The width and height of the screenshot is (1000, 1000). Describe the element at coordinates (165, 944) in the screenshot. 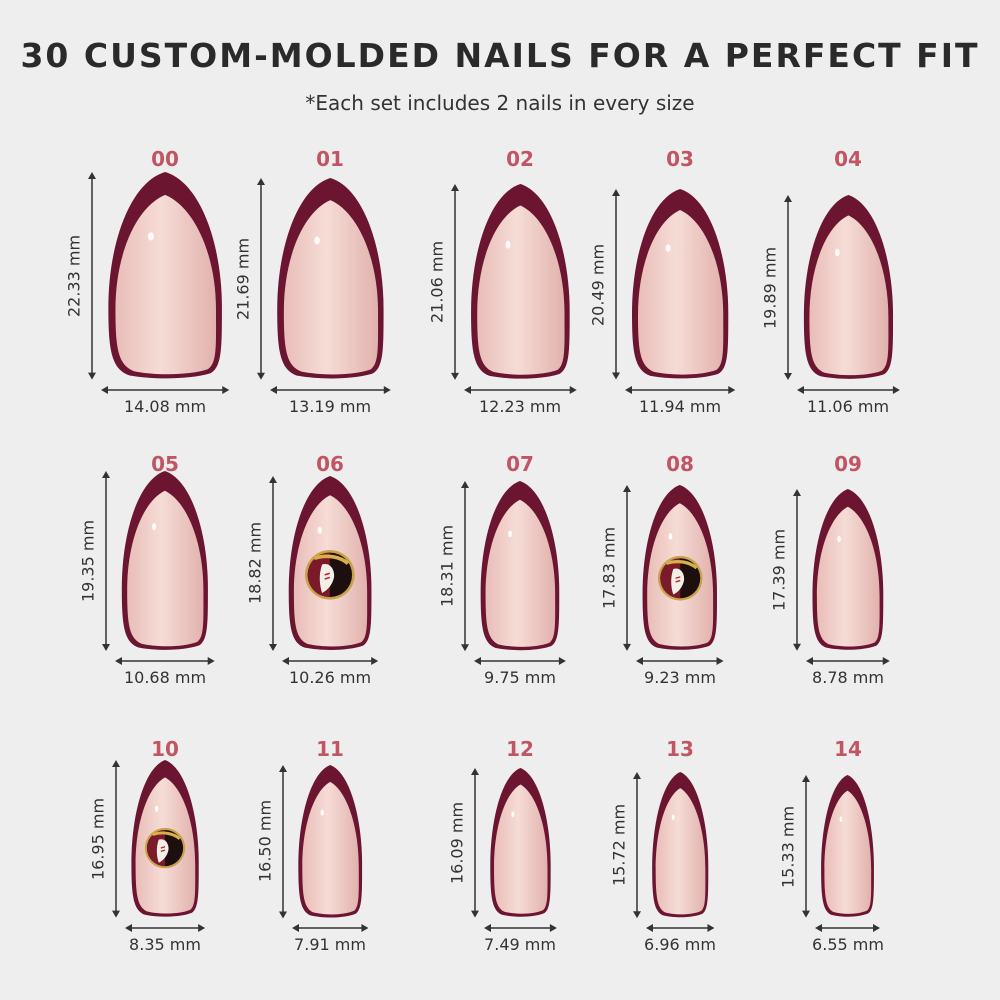

I see `width-label: 8.35 mm` at that location.